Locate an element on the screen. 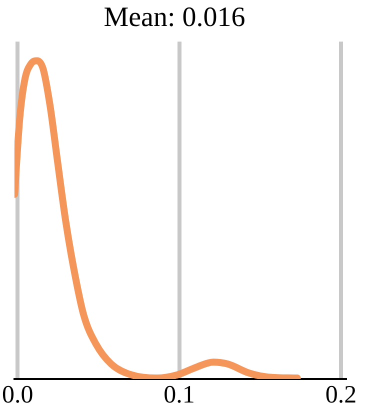 The height and width of the screenshot is (415, 367). x-tick-label: 0.1 is located at coordinates (179, 395).